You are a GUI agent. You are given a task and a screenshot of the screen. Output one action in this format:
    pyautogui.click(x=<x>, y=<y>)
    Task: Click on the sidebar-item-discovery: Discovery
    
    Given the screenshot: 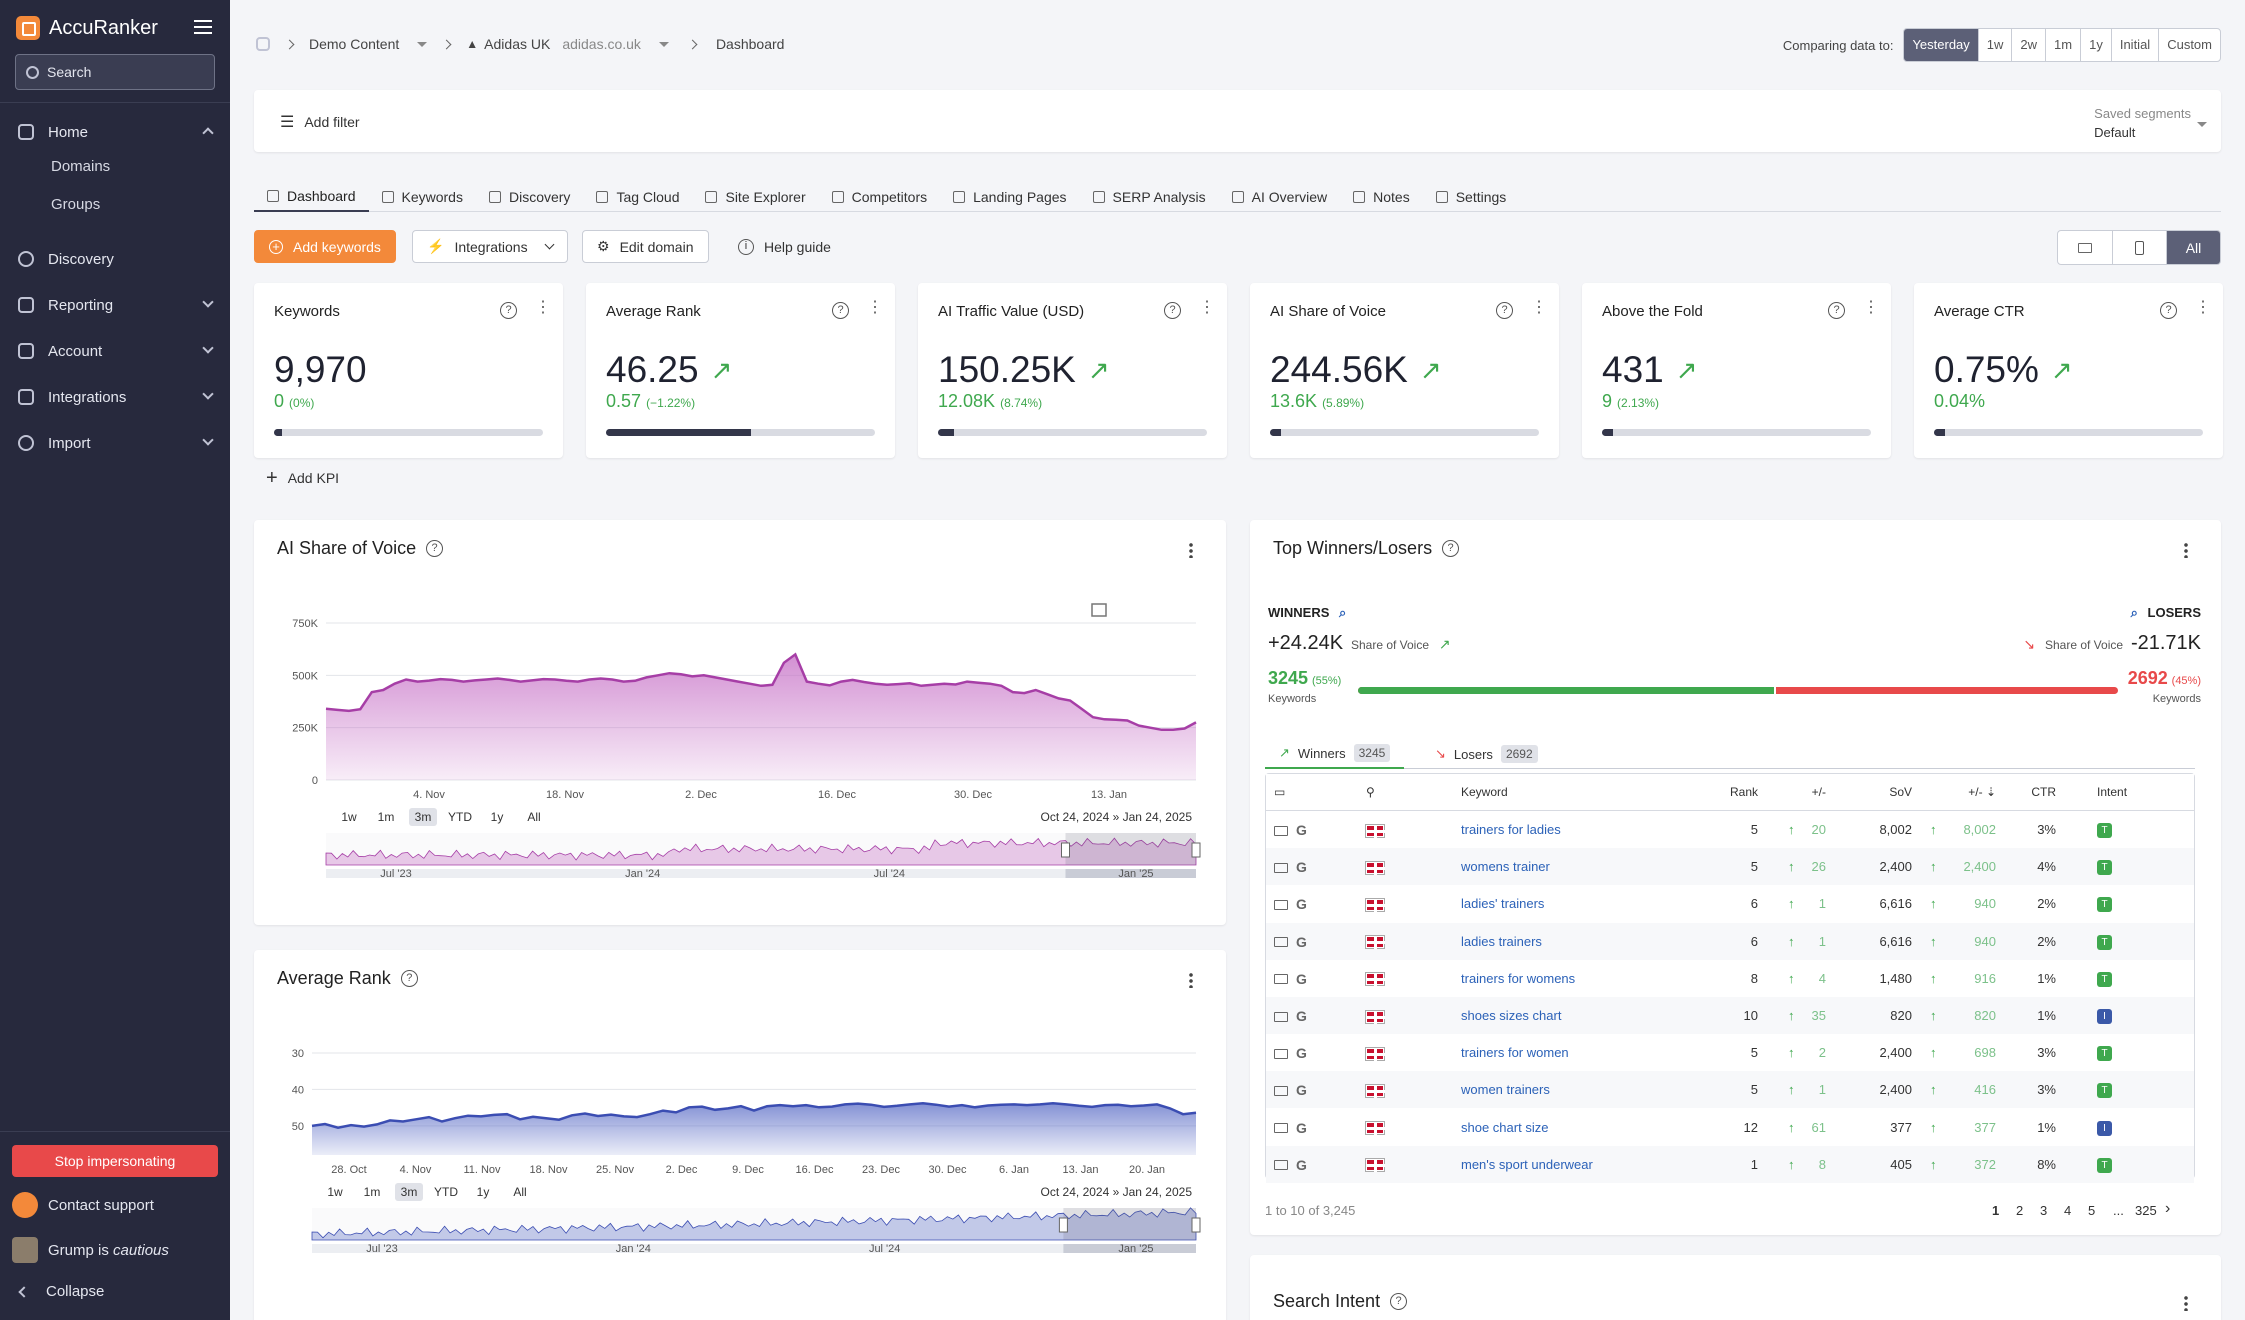 What is the action you would take?
    pyautogui.click(x=115, y=259)
    